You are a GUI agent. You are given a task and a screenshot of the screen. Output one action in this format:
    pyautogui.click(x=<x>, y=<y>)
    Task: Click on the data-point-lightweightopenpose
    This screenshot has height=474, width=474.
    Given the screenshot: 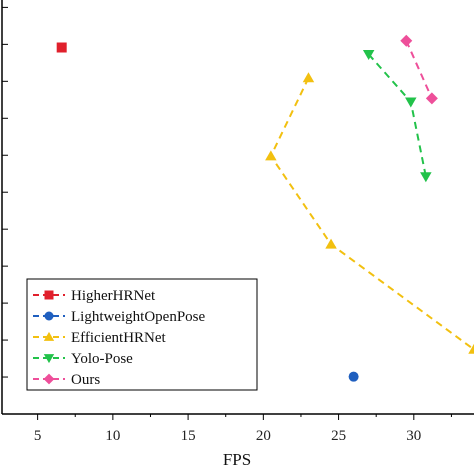 What is the action you would take?
    pyautogui.click(x=353, y=376)
    